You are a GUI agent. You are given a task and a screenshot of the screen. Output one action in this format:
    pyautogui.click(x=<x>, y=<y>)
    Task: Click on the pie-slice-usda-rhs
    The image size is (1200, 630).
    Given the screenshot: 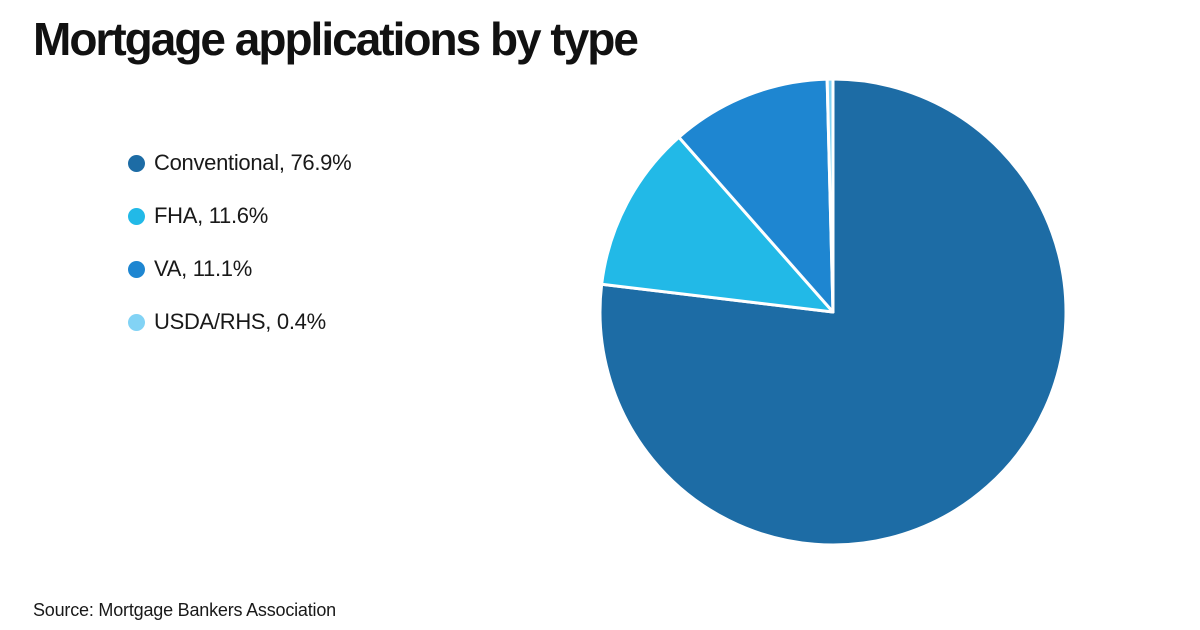 What is the action you would take?
    pyautogui.click(x=830, y=195)
    